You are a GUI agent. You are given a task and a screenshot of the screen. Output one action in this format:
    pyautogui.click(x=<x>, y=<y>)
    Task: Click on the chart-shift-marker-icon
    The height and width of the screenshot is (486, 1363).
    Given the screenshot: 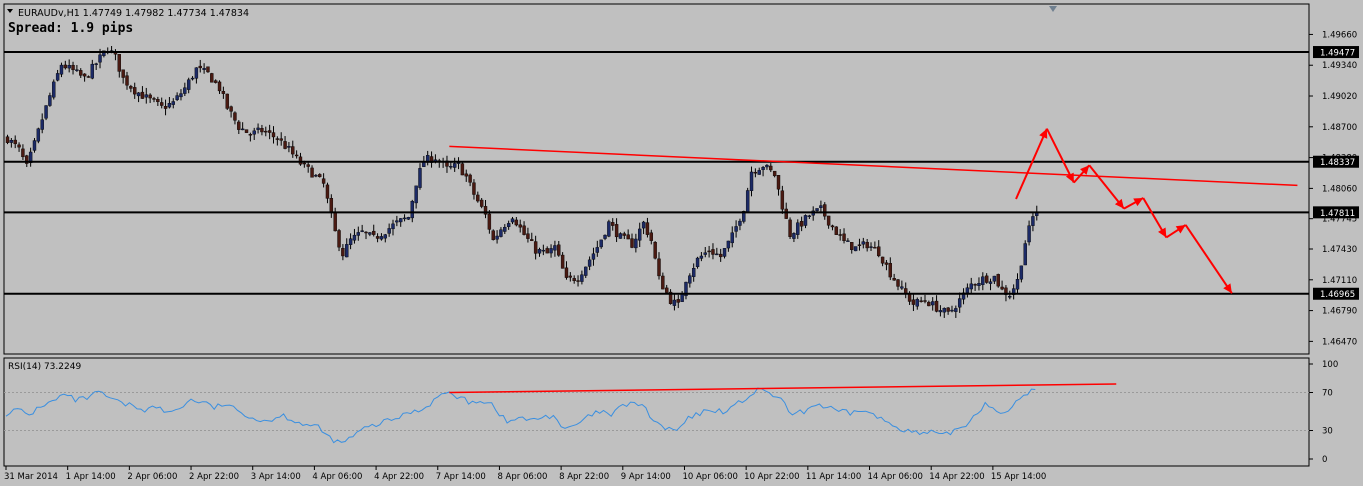 What is the action you would take?
    pyautogui.click(x=1053, y=9)
    